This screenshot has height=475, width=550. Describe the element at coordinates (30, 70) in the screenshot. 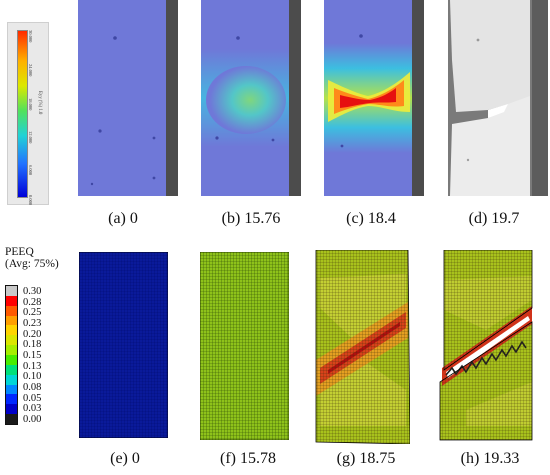

I see `dic-tick-label: 24.000` at that location.